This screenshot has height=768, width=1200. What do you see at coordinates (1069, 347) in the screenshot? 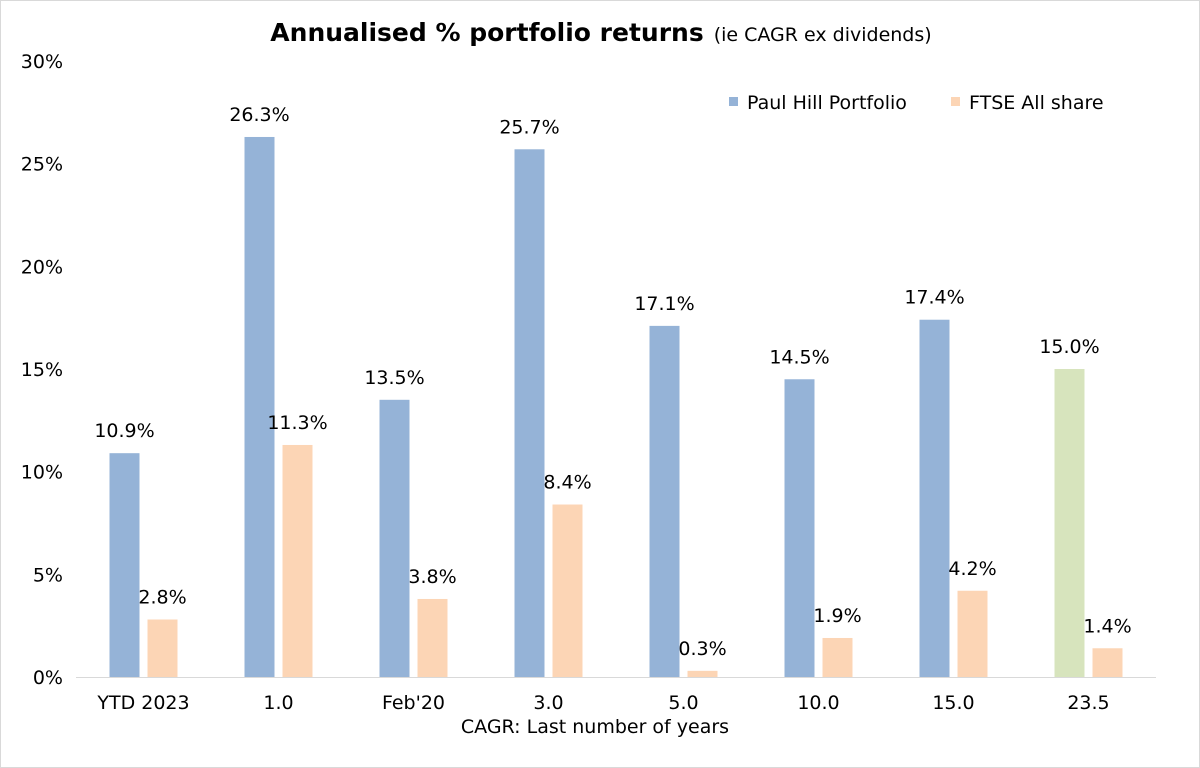
I see `data-label-paul-hill-portfolio-23-5: 15.0%` at bounding box center [1069, 347].